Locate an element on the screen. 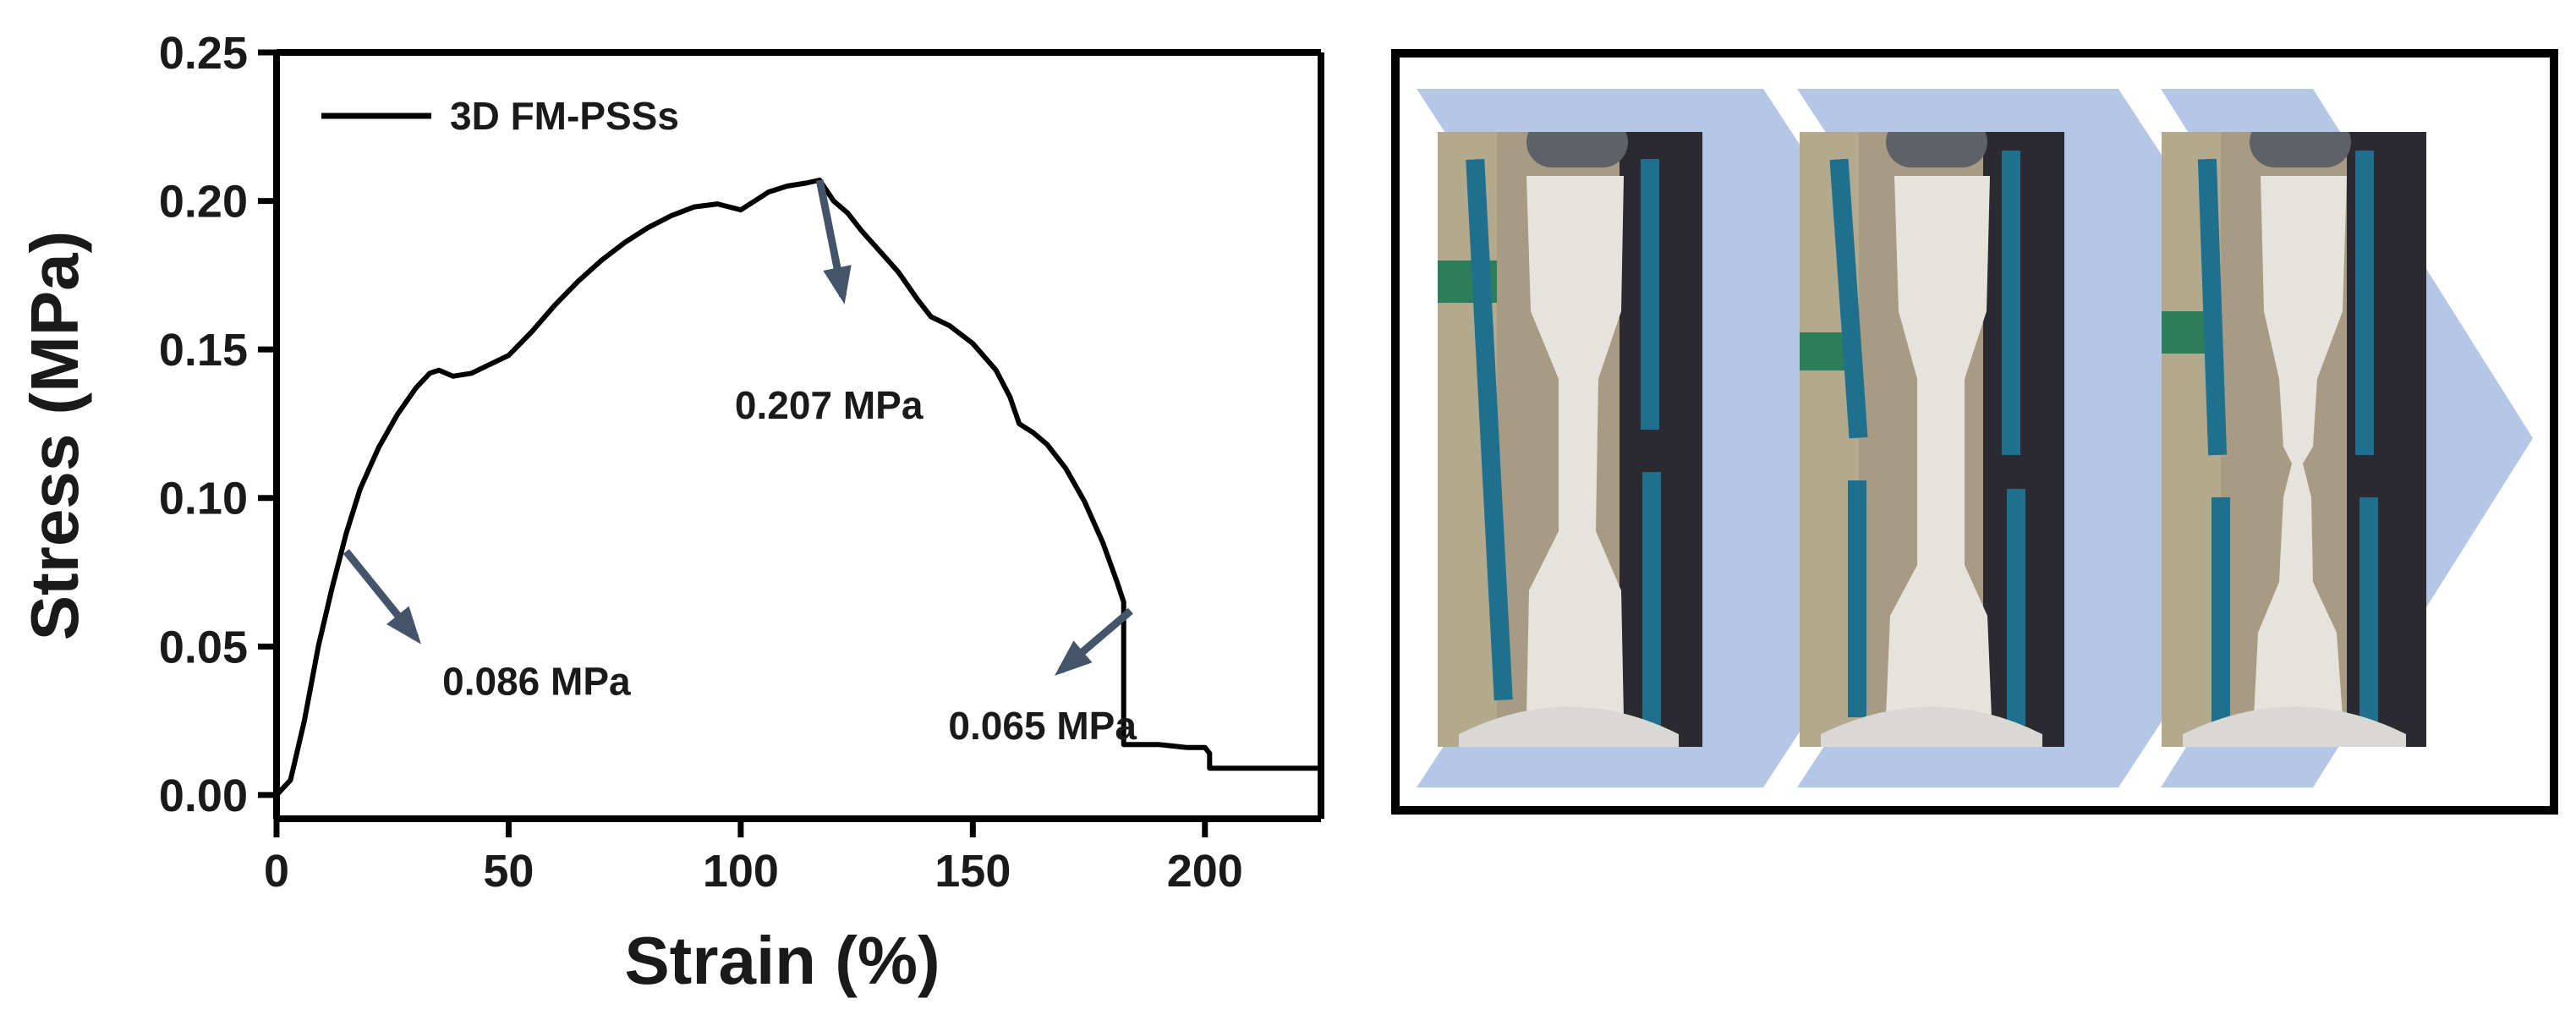 The width and height of the screenshot is (2576, 1015). x-tick-label: 0 is located at coordinates (276, 872).